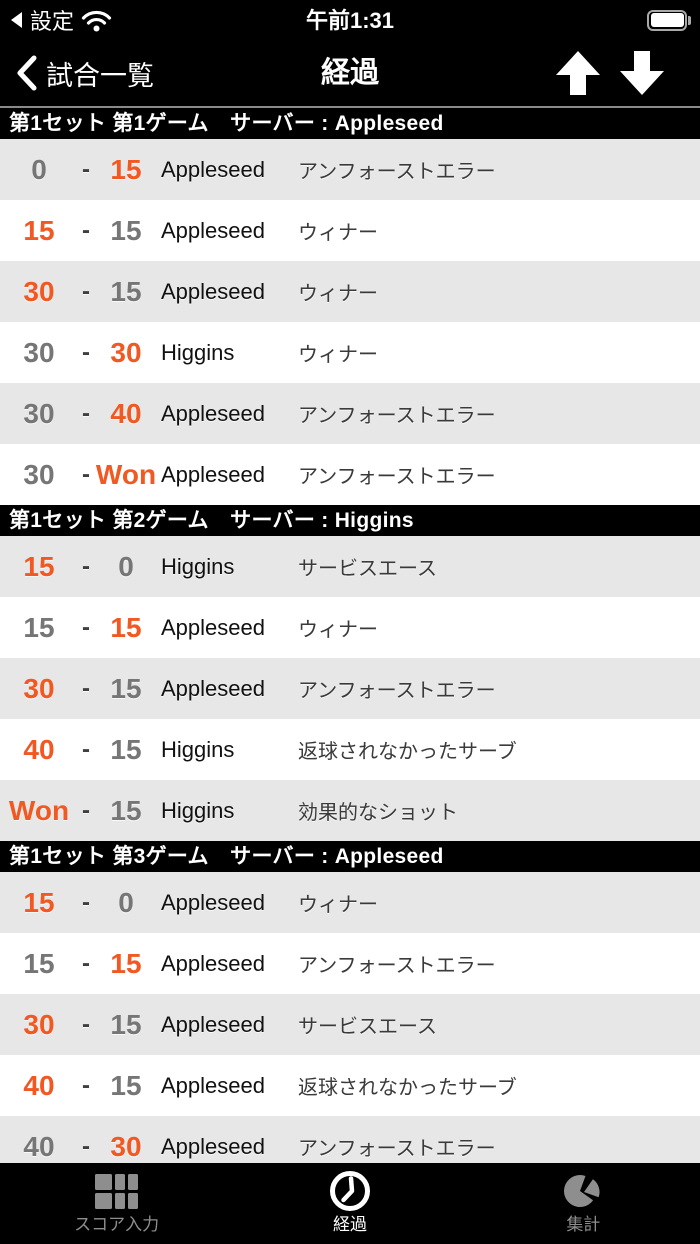 The width and height of the screenshot is (700, 1244). Describe the element at coordinates (116, 1203) in the screenshot. I see `tab-score-input: スコア入力` at that location.